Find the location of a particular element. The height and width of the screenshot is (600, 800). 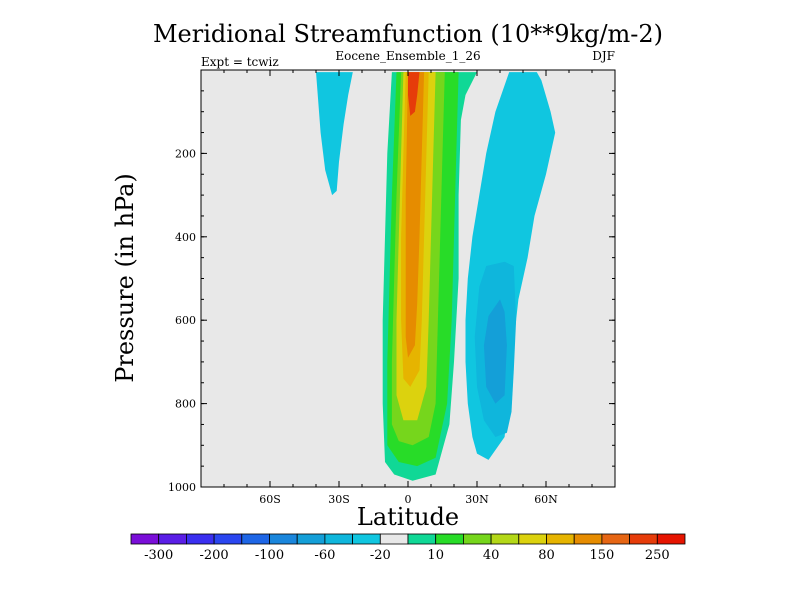

colorbar-label: -20 is located at coordinates (380, 555).